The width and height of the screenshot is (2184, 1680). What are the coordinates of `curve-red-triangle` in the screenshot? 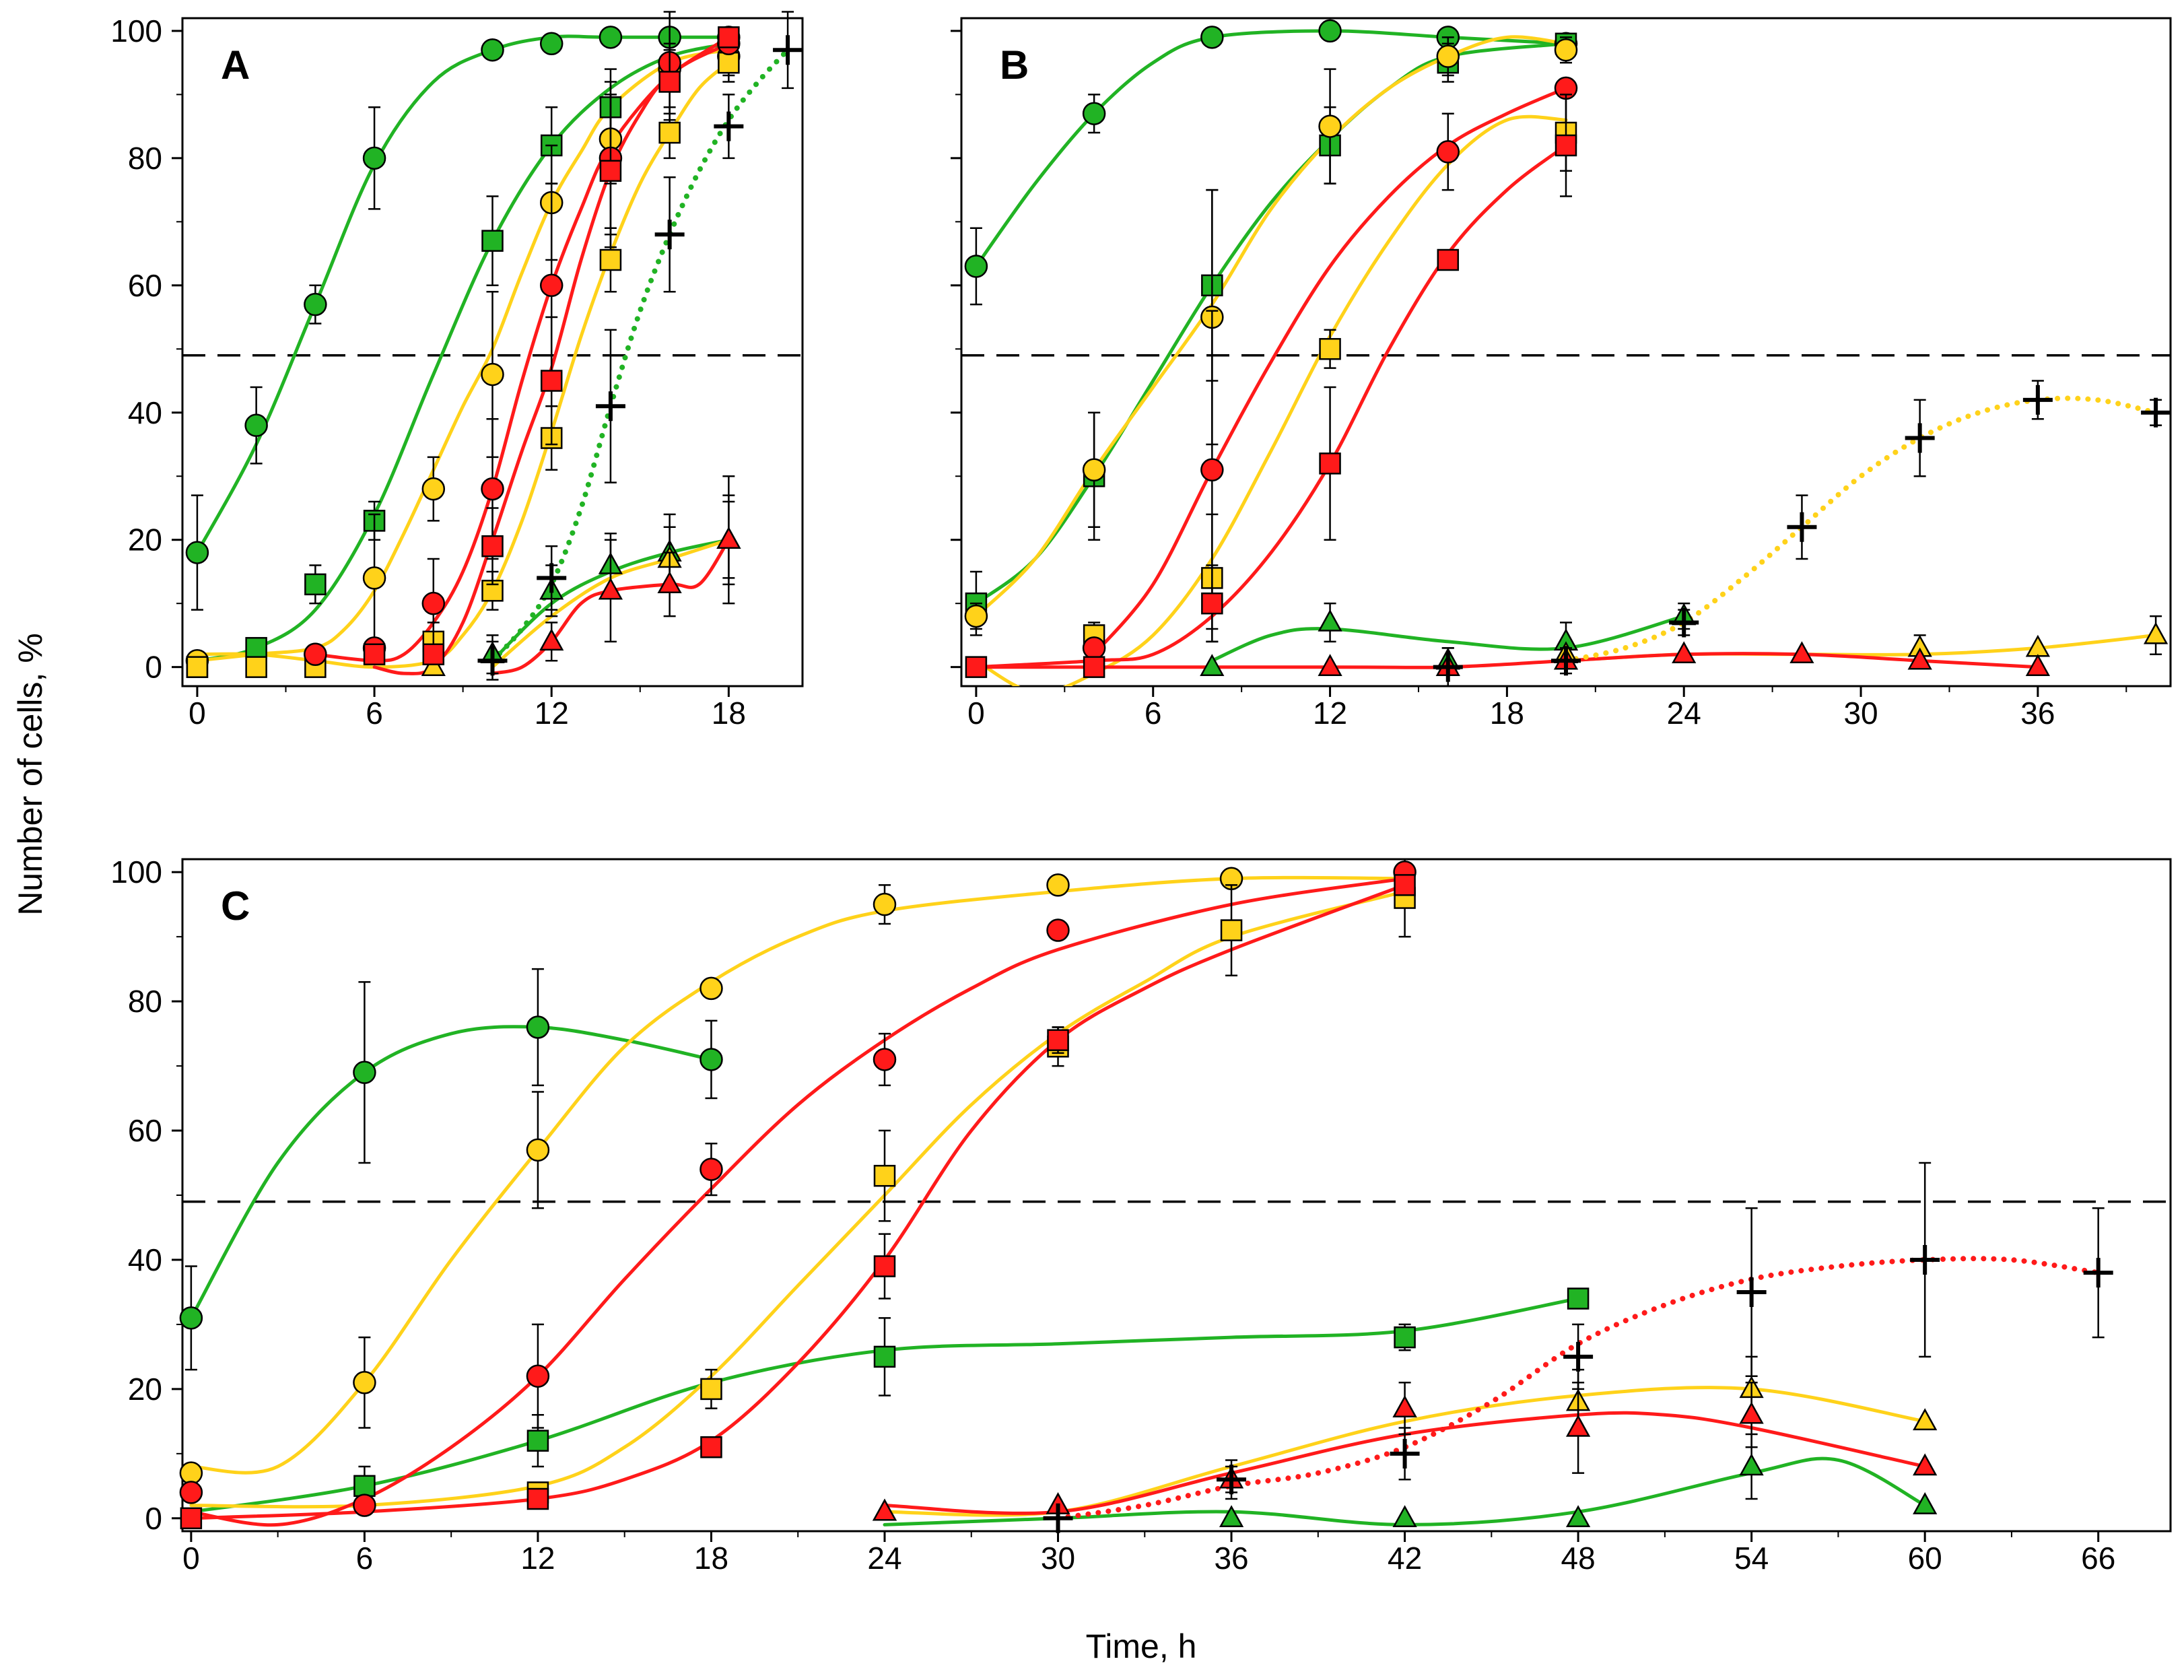 It's located at (610, 606).